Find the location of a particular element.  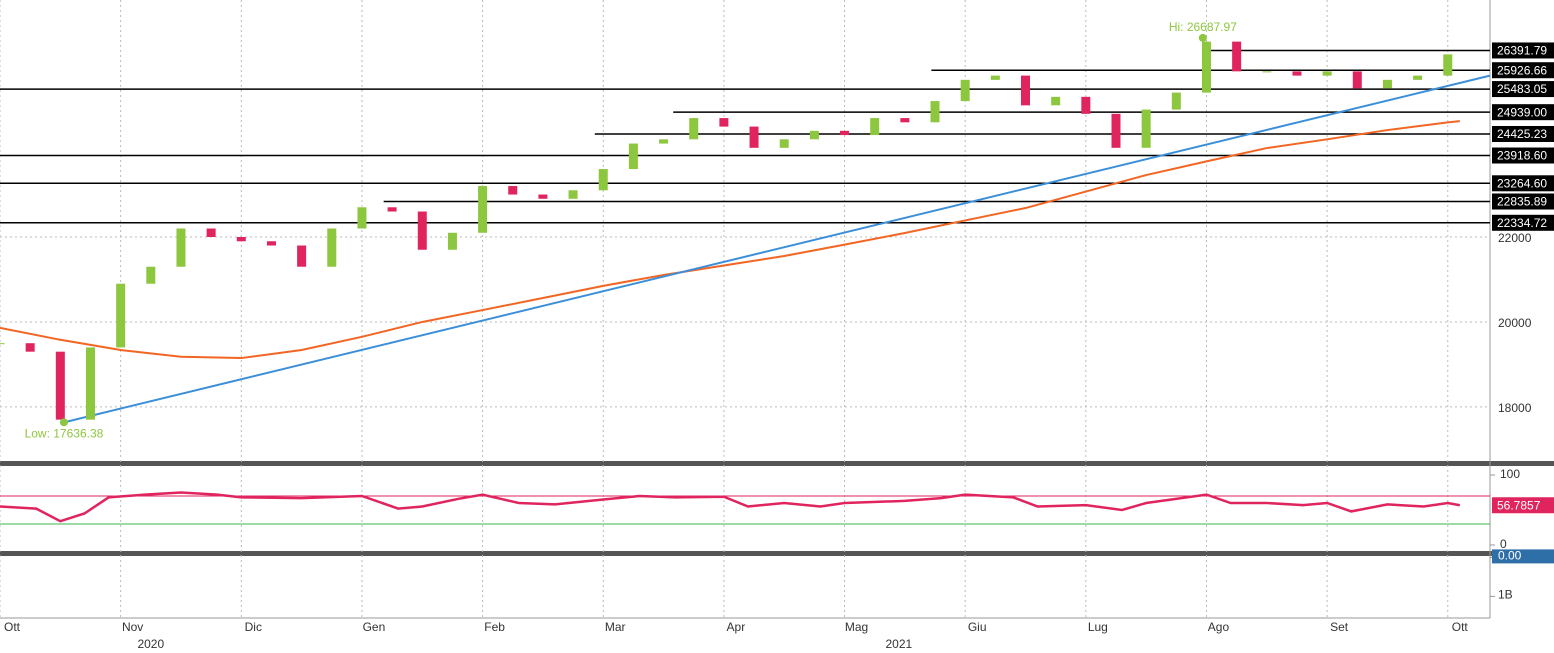

x-tick-label: Apr is located at coordinates (736, 627).